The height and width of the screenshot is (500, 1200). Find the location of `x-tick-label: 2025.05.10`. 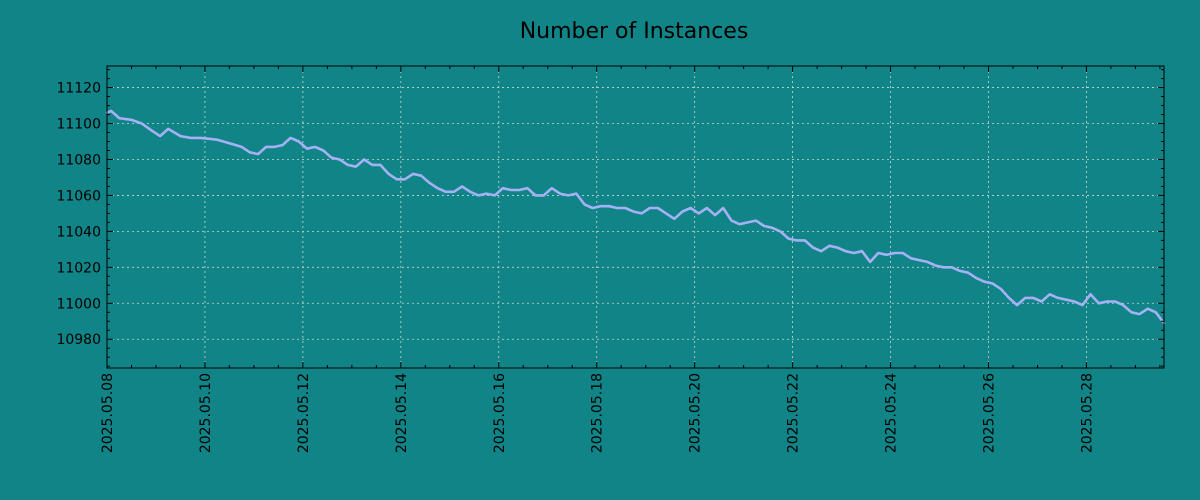

x-tick-label: 2025.05.10 is located at coordinates (206, 413).